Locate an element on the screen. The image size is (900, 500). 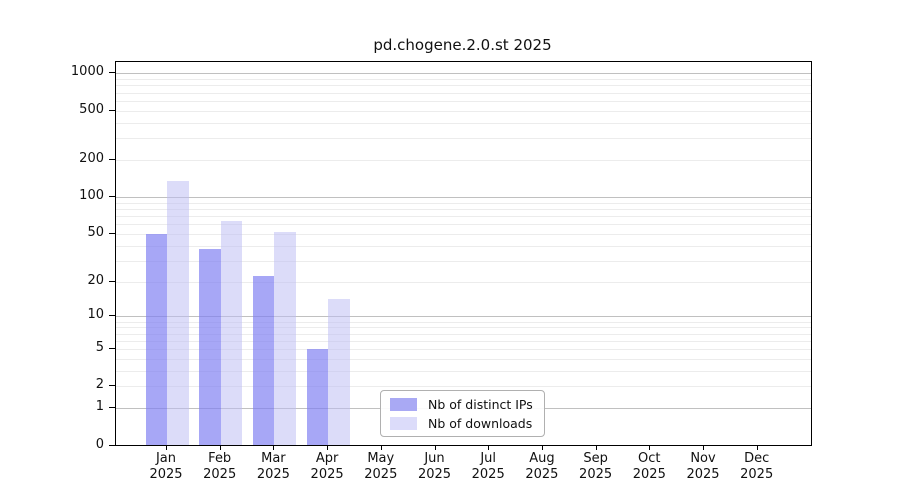
x-tick-label-aug: Aug 2025 is located at coordinates (542, 466).